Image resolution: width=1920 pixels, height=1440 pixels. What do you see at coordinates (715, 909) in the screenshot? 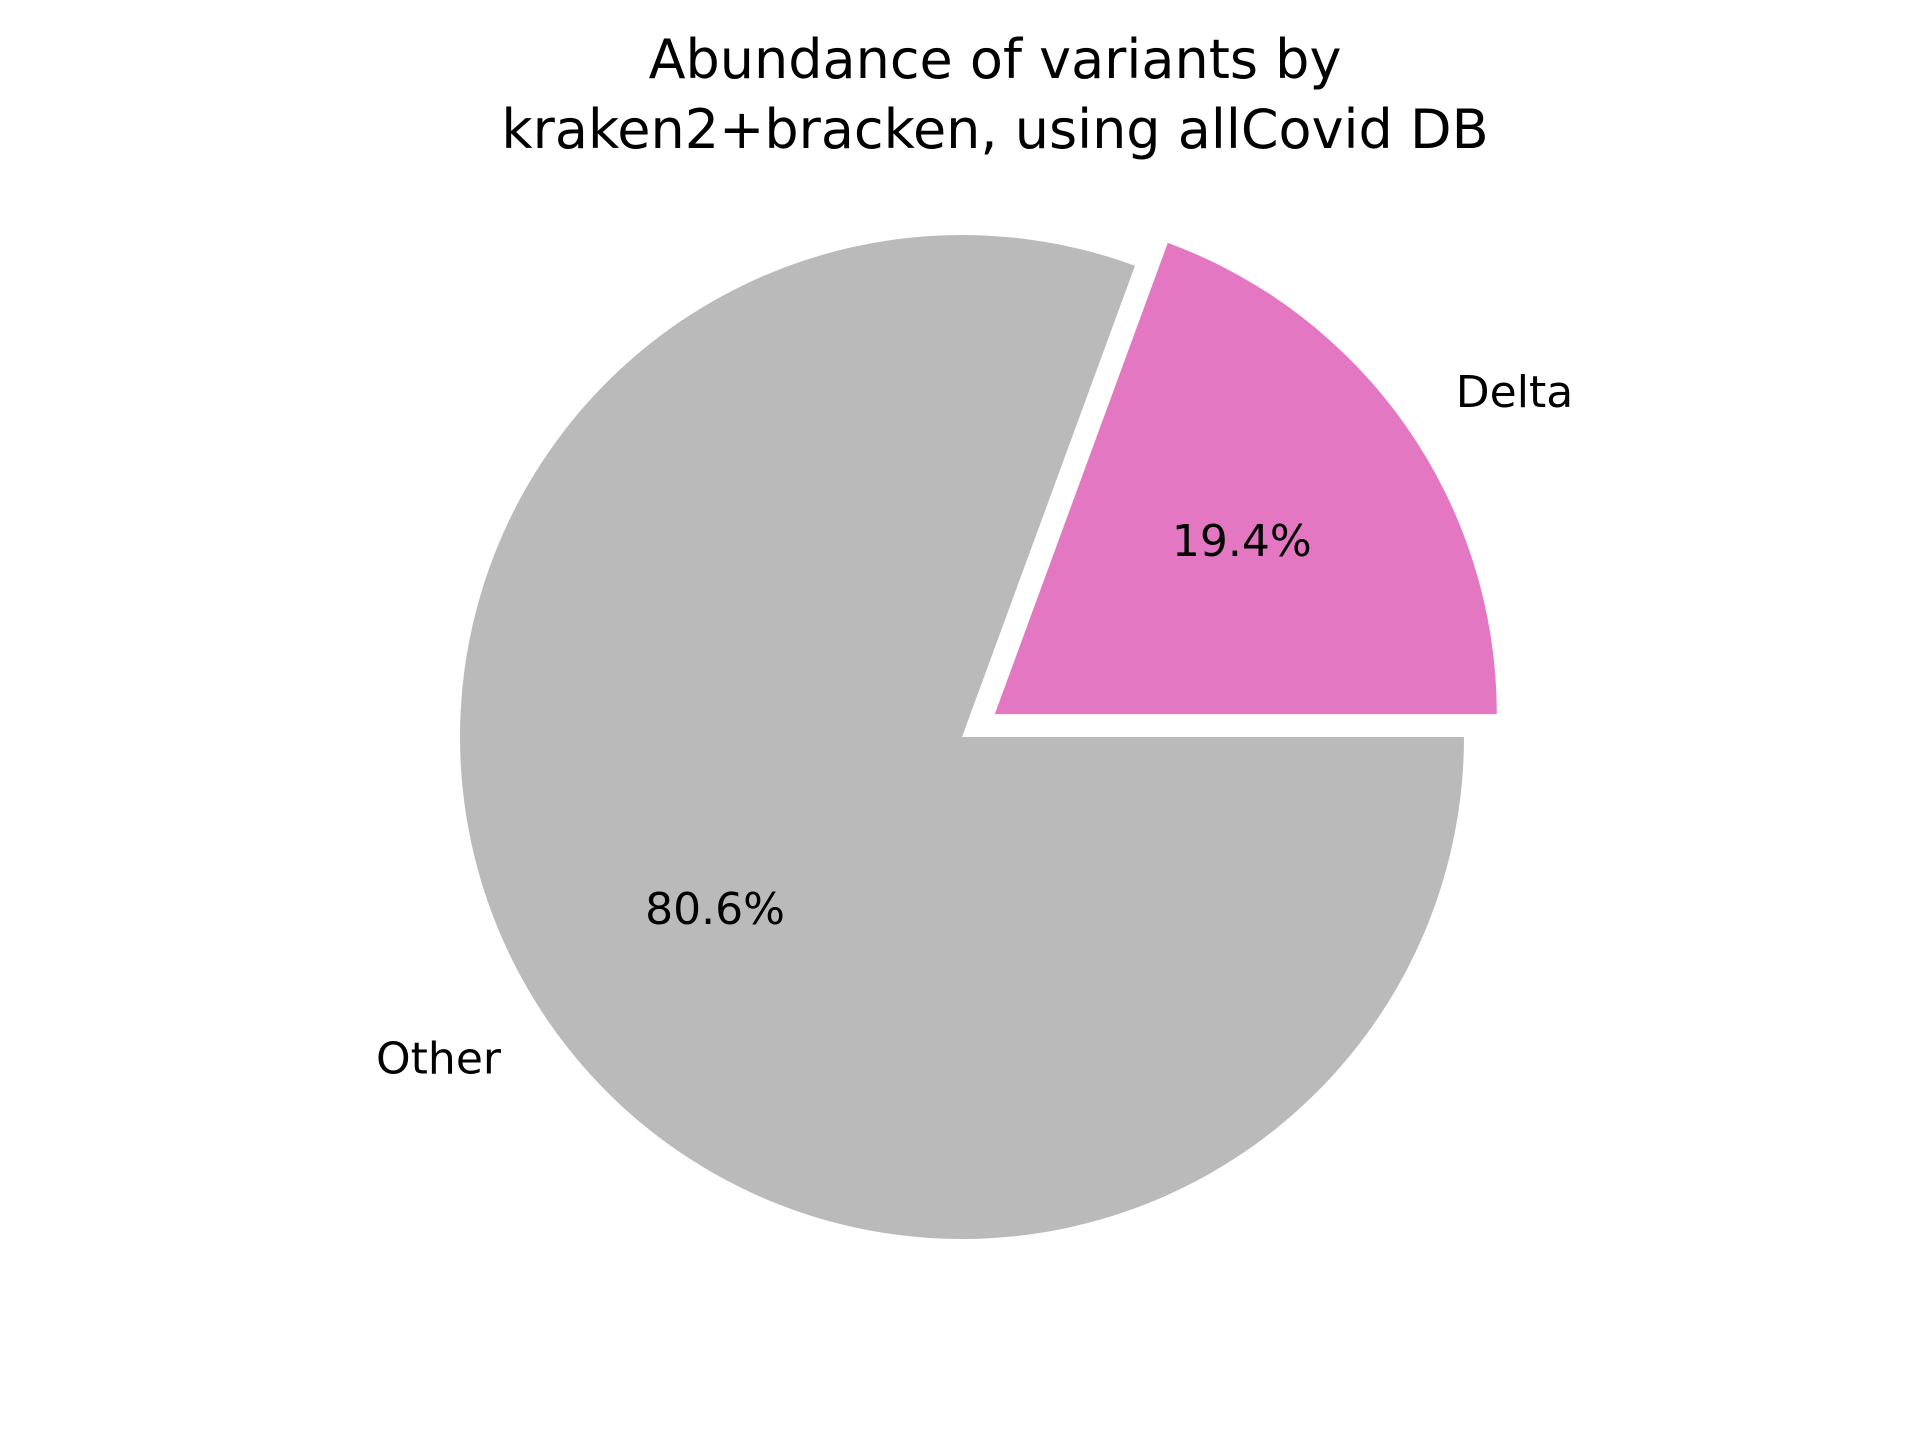
I see `slice-percent-other: 80.6%` at bounding box center [715, 909].